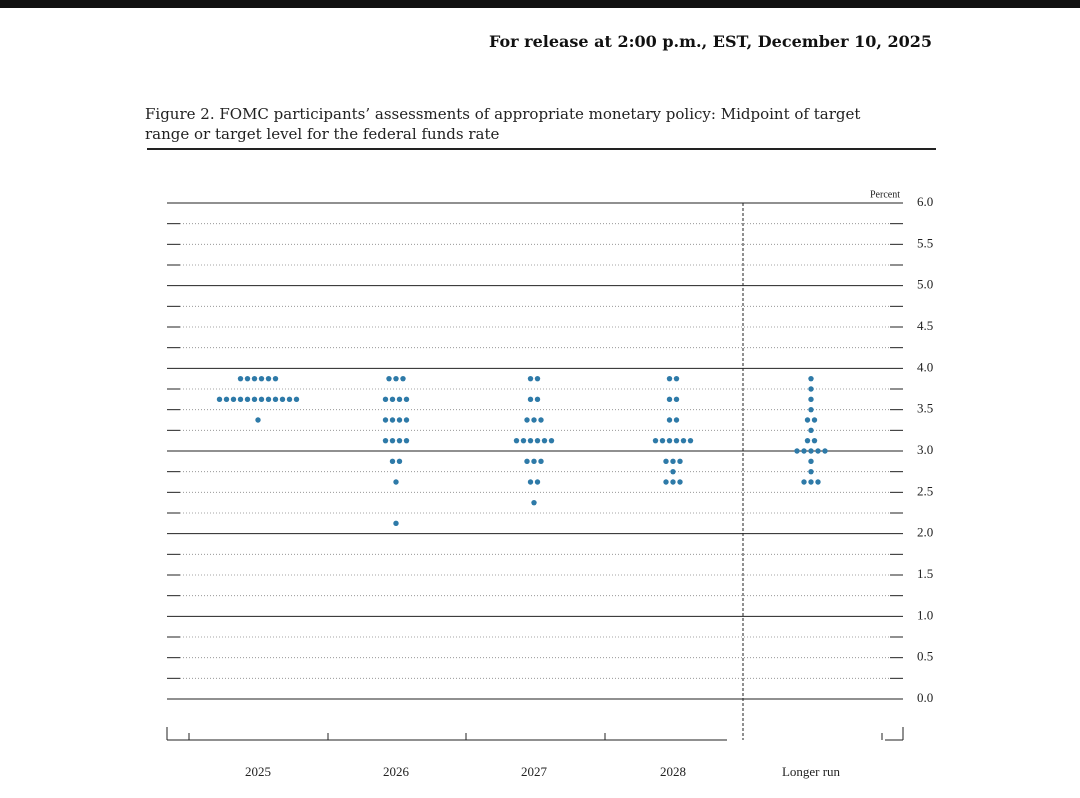  What do you see at coordinates (673, 771) in the screenshot?
I see `x-tick-label: 2028` at bounding box center [673, 771].